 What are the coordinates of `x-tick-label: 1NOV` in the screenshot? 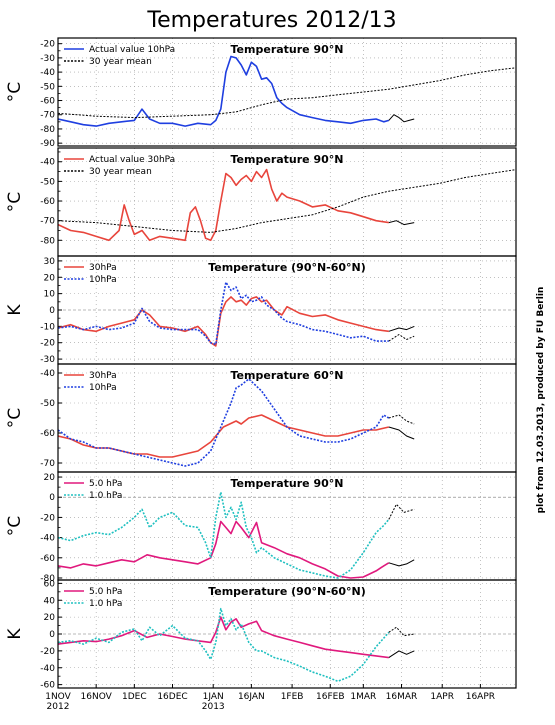 It's located at (58, 697).